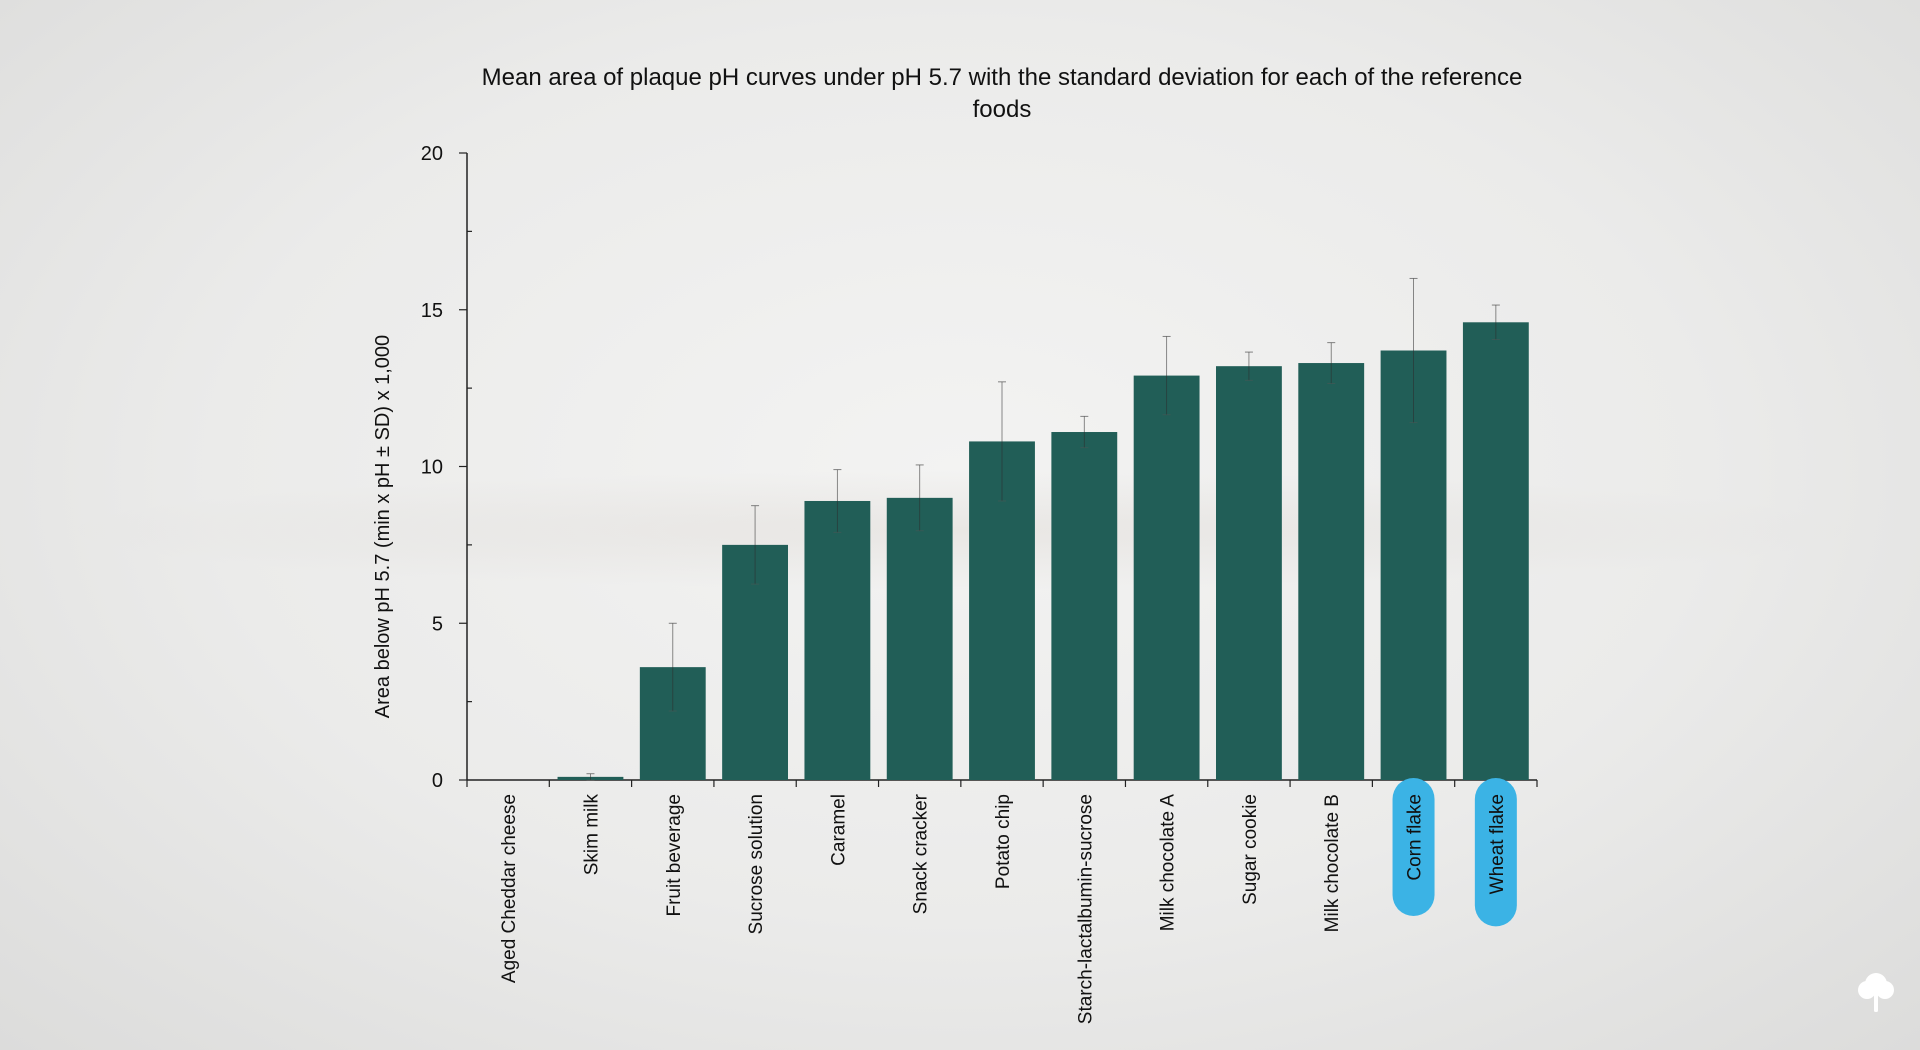 This screenshot has width=1920, height=1050. What do you see at coordinates (432, 468) in the screenshot?
I see `y-tick-label: 10` at bounding box center [432, 468].